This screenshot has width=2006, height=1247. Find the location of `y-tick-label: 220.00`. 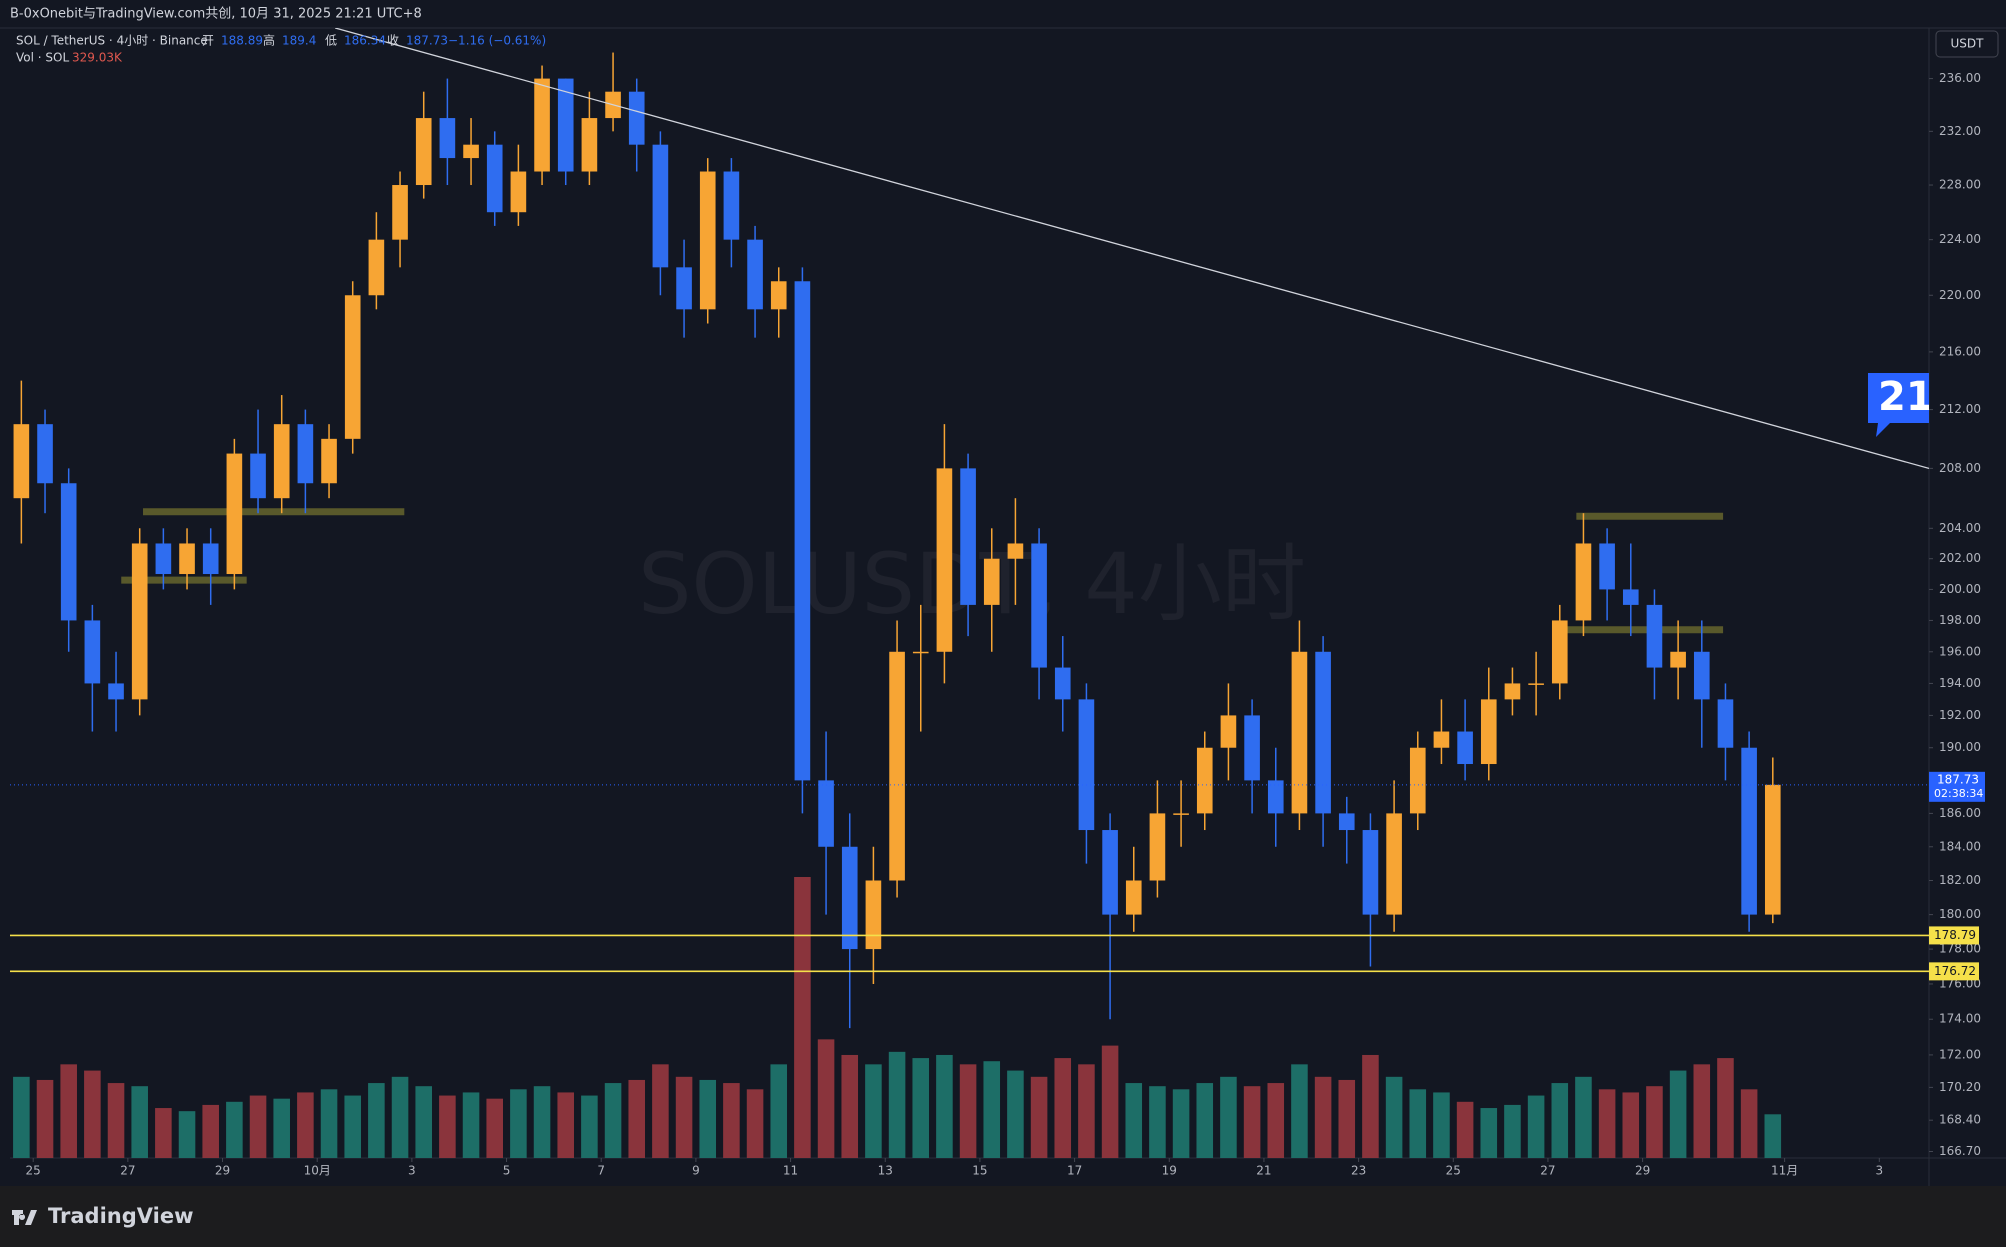

y-tick-label: 220.00 is located at coordinates (1960, 295).